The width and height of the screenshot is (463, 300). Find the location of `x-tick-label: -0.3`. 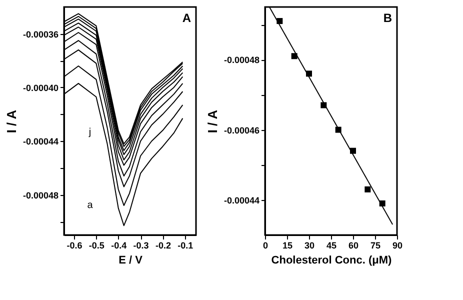

x-tick-label: -0.3 is located at coordinates (141, 245).